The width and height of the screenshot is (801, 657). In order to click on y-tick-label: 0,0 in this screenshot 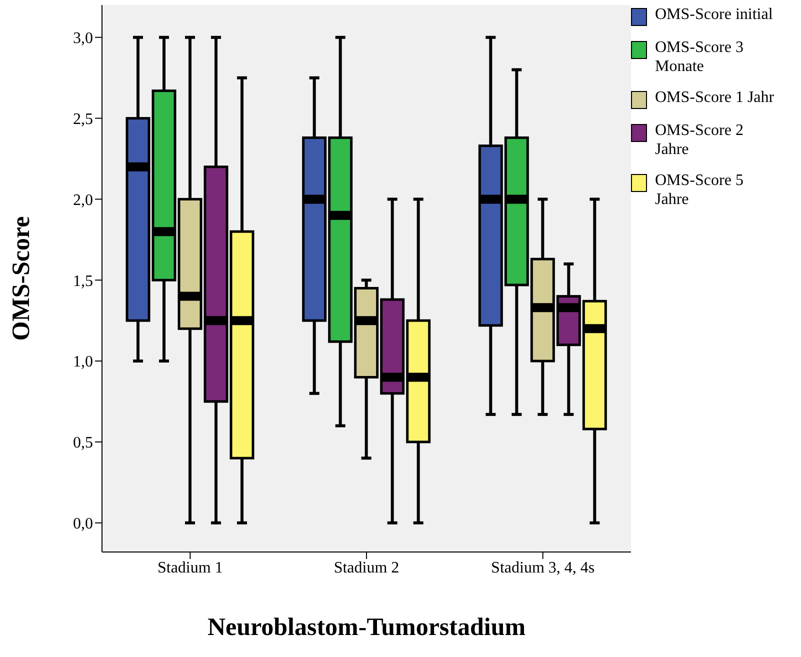, I will do `click(83, 524)`.